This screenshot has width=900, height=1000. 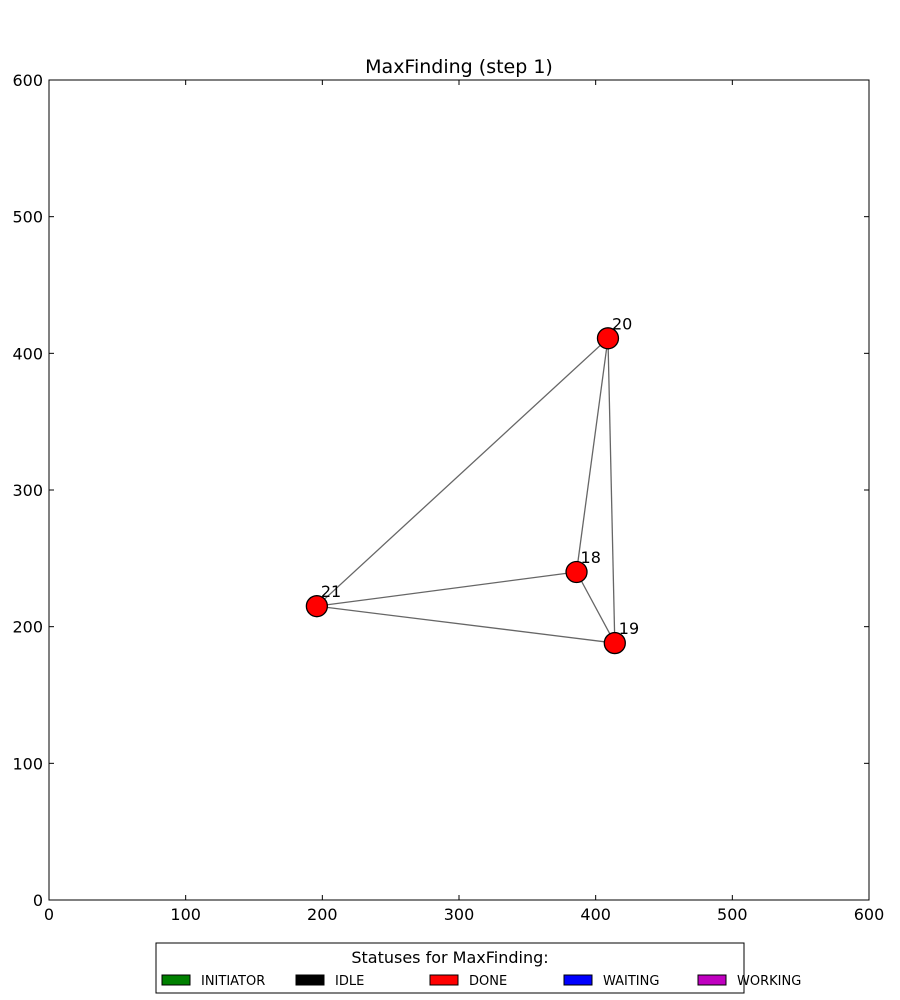 I want to click on node-label-19: 19, so click(x=629, y=628).